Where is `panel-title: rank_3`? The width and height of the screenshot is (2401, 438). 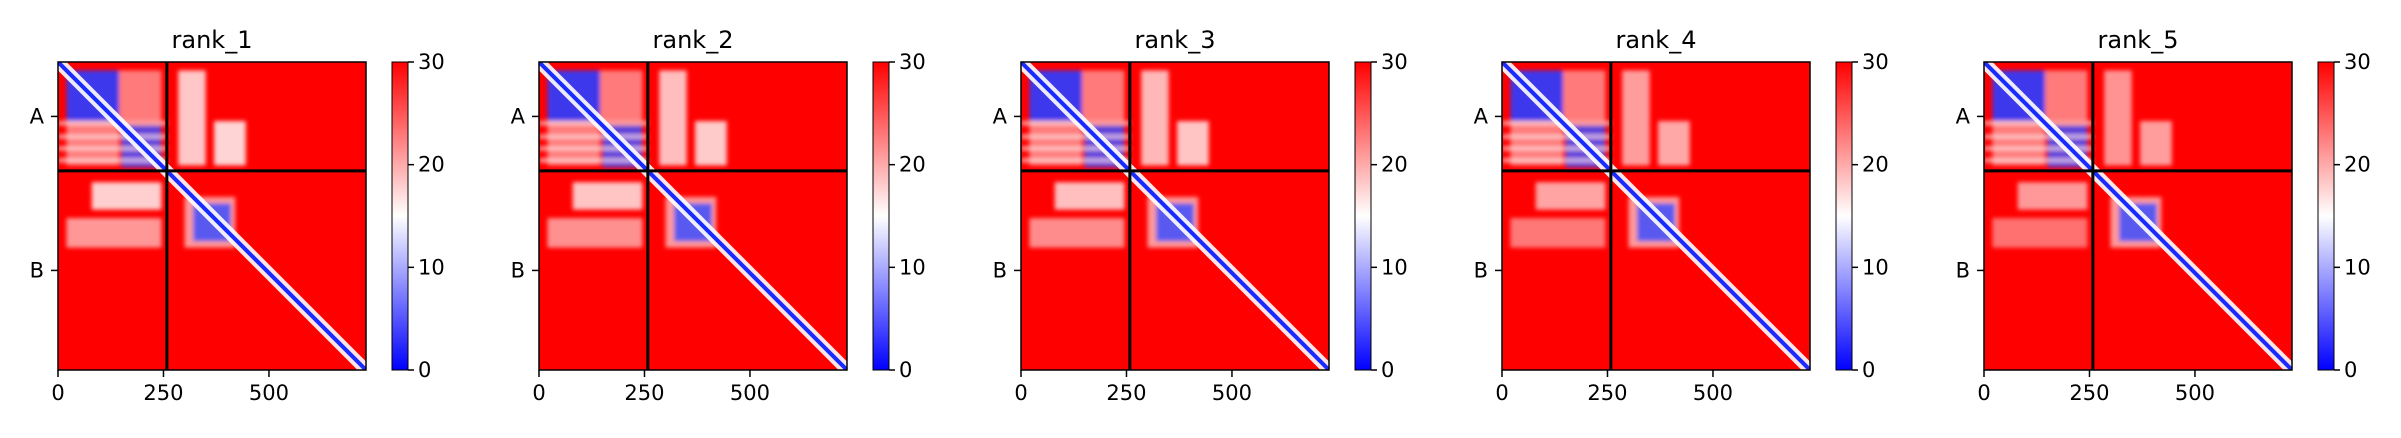
panel-title: rank_3 is located at coordinates (1175, 40).